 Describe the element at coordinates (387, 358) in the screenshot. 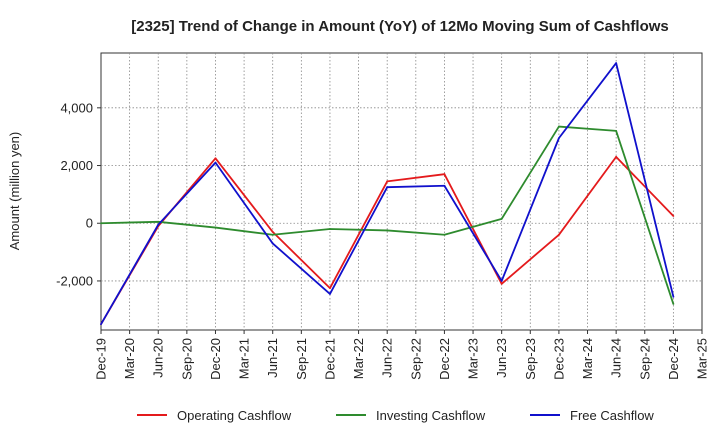

I see `x-tick-label: Jun-22` at that location.